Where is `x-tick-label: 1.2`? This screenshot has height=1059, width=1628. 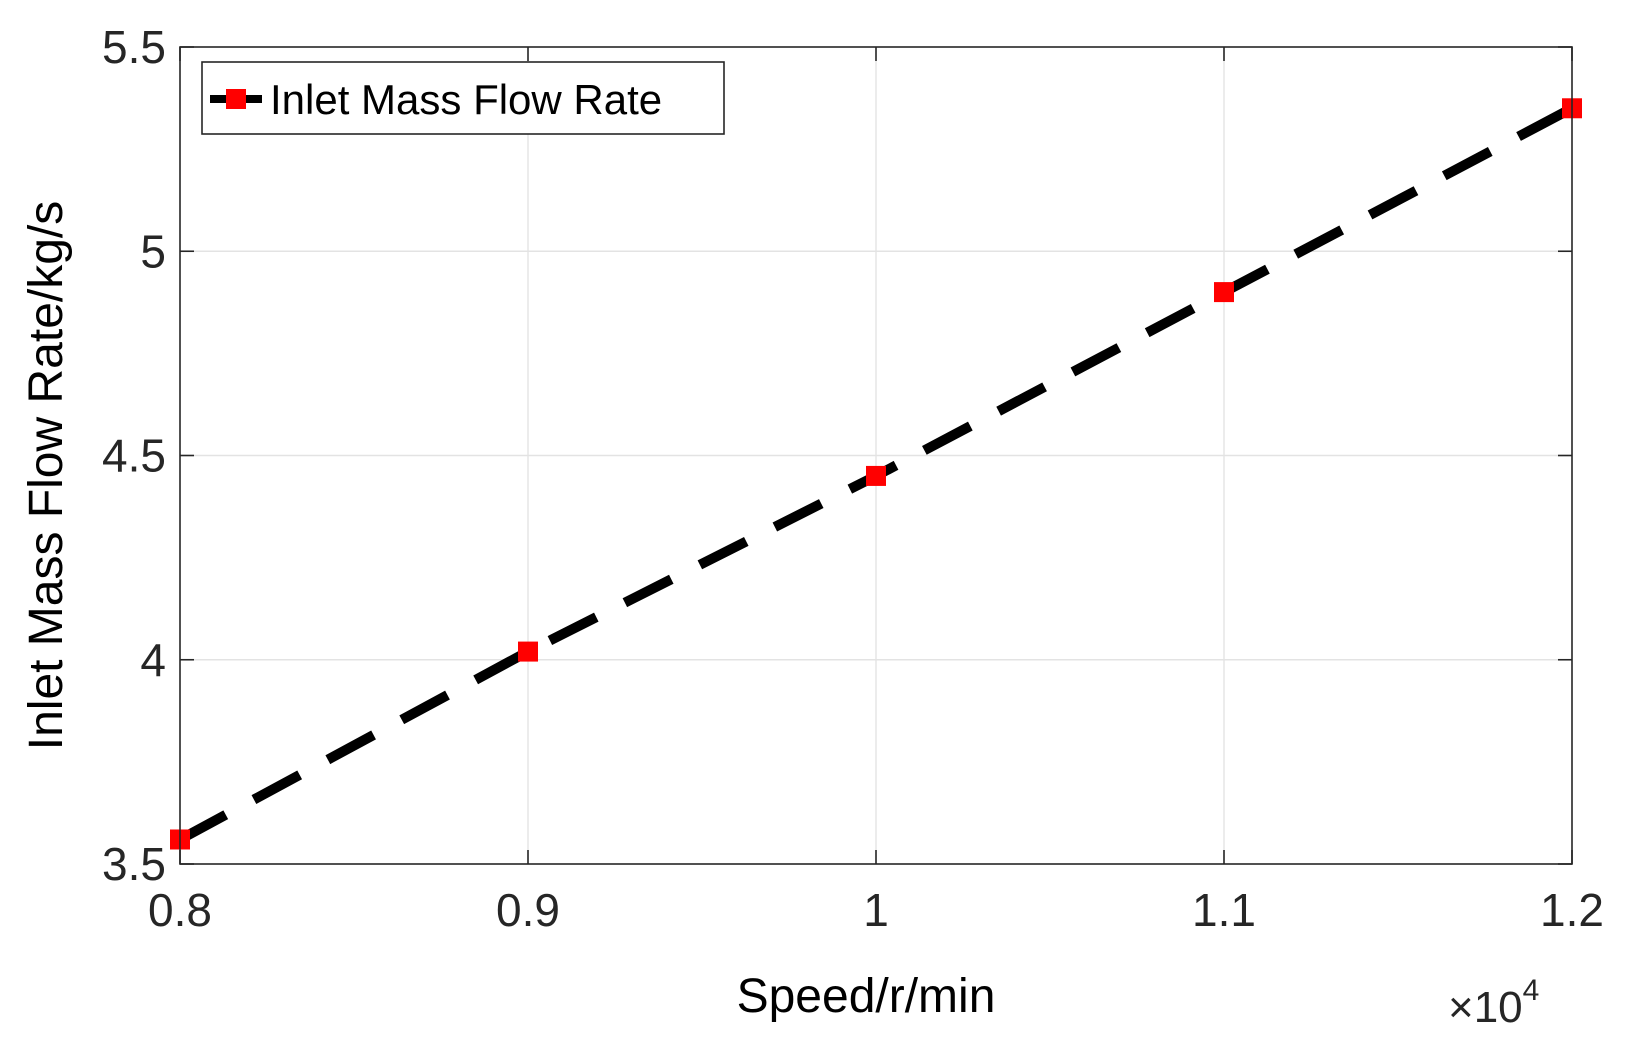 x-tick-label: 1.2 is located at coordinates (1572, 910).